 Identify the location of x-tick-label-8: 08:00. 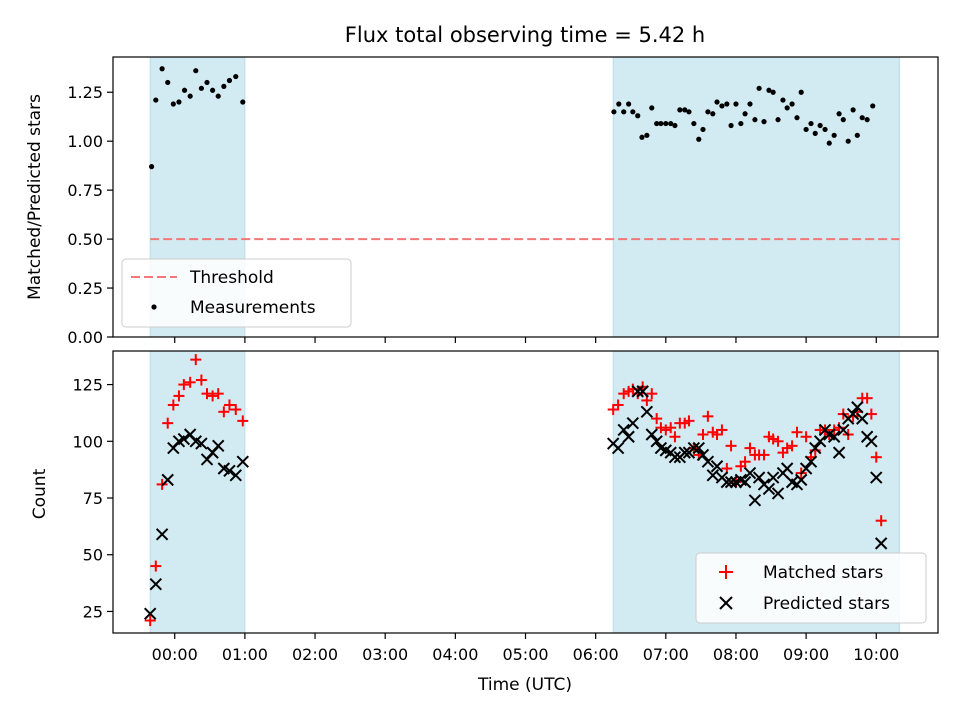
(736, 654).